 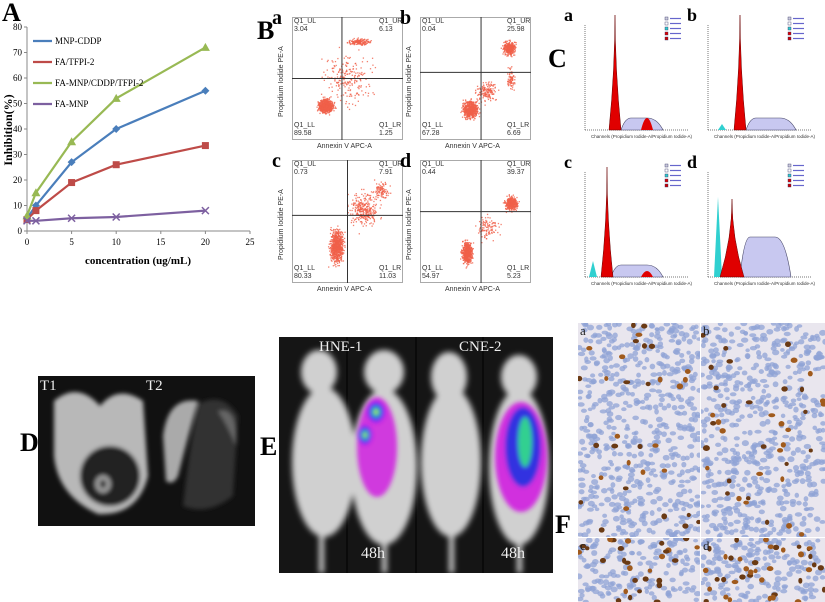 What do you see at coordinates (154, 386) in the screenshot?
I see `mri-label-t2: T2` at bounding box center [154, 386].